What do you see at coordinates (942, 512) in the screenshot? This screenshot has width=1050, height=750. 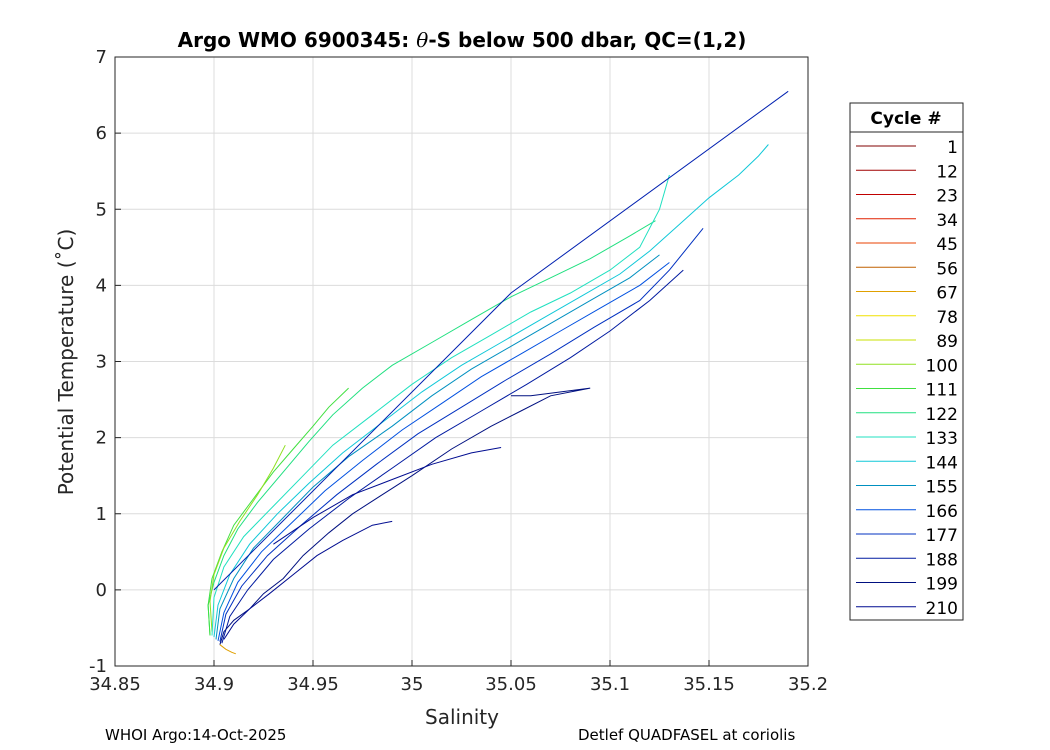 I see `legend-label: 166` at bounding box center [942, 512].